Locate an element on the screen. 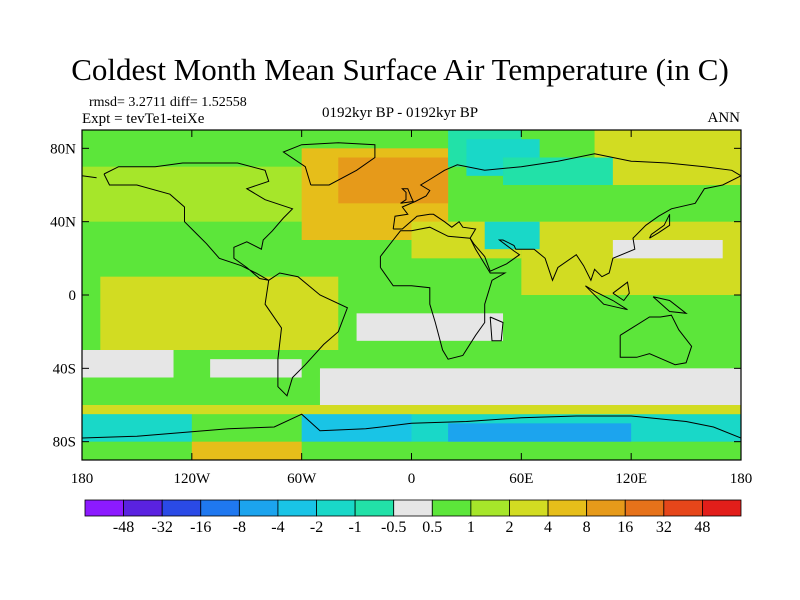  lon-tick-label: 120E is located at coordinates (631, 479).